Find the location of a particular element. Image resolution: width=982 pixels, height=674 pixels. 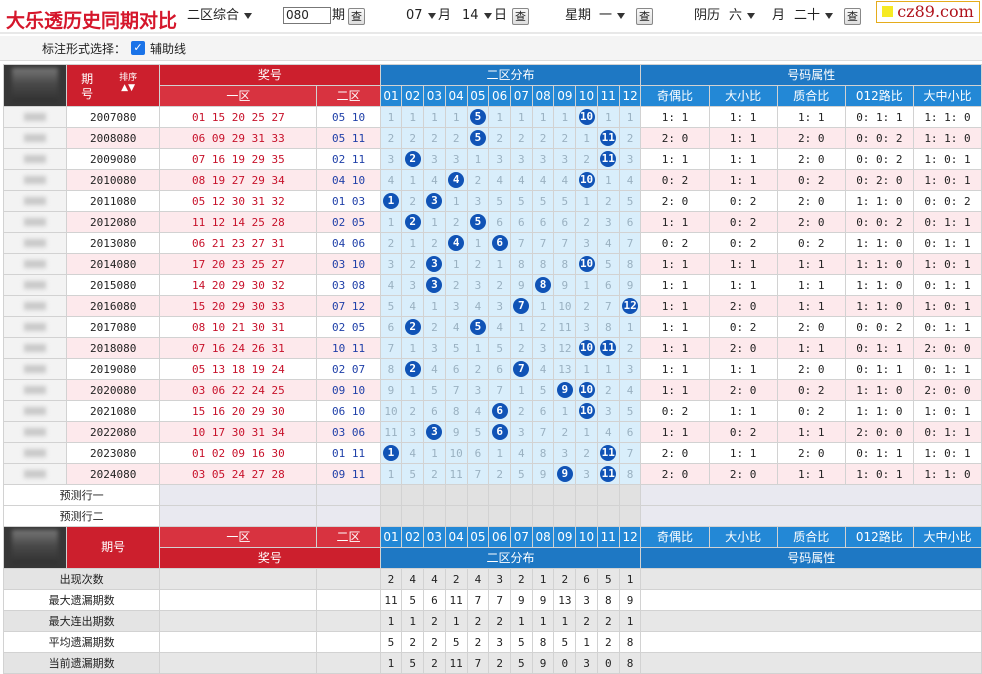

row-thumbnail is located at coordinates (35, 348).